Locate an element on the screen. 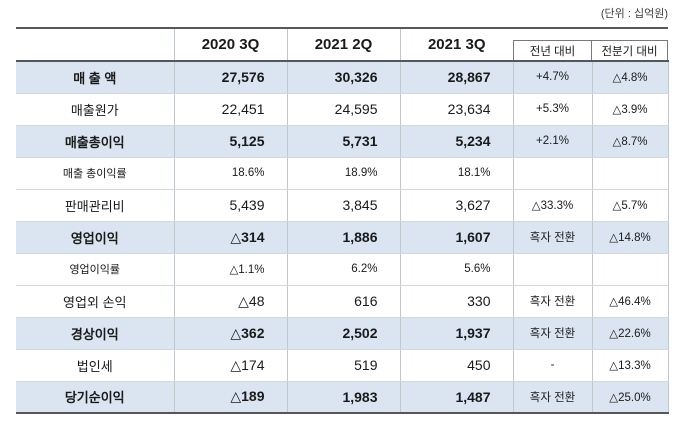 The height and width of the screenshot is (433, 680). value-yoy: +2.1% is located at coordinates (553, 141).